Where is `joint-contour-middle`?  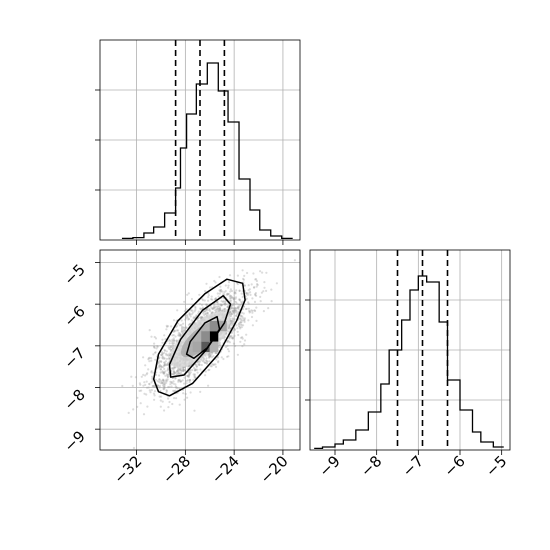
joint-contour-middle is located at coordinates (200, 336).